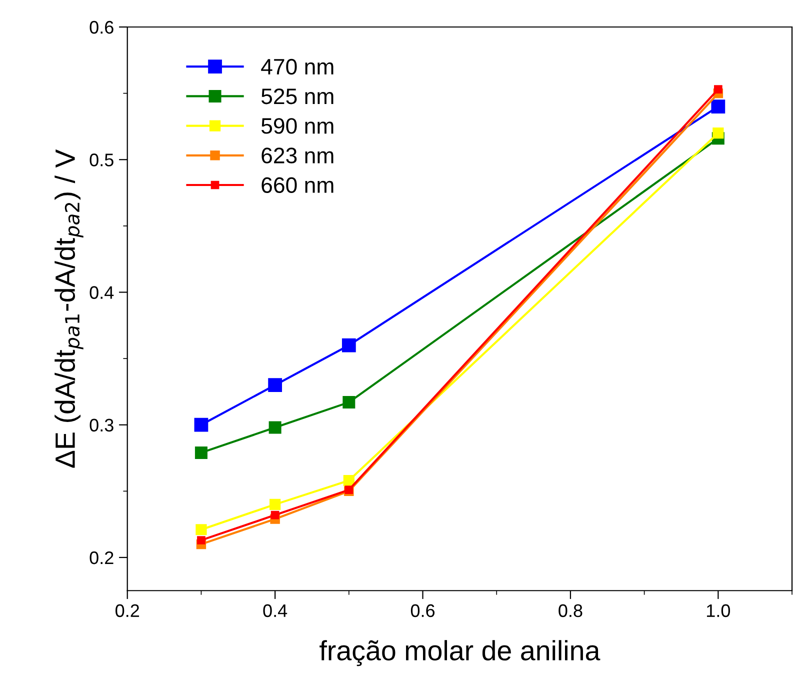 This screenshot has height=675, width=796. I want to click on legend-label: 470 nm, so click(297, 66).